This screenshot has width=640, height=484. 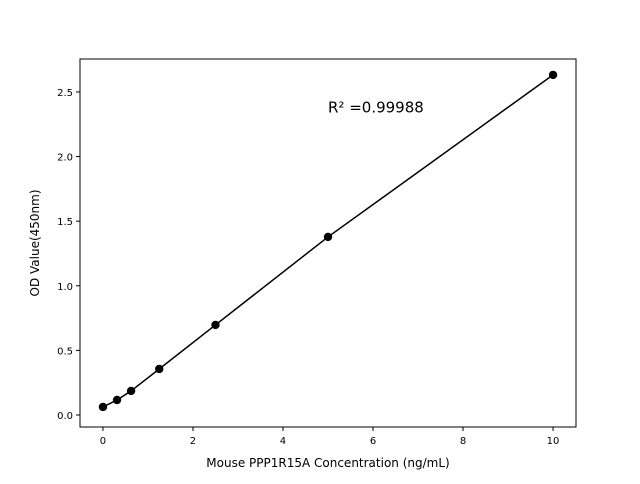 What do you see at coordinates (373, 441) in the screenshot?
I see `x-tick-label: 6` at bounding box center [373, 441].